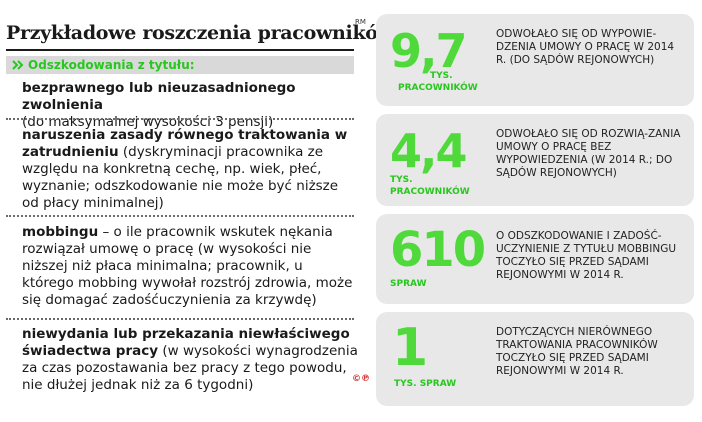 The image size is (702, 422). What do you see at coordinates (18, 65) in the screenshot?
I see `chevron-right-icon` at bounding box center [18, 65].